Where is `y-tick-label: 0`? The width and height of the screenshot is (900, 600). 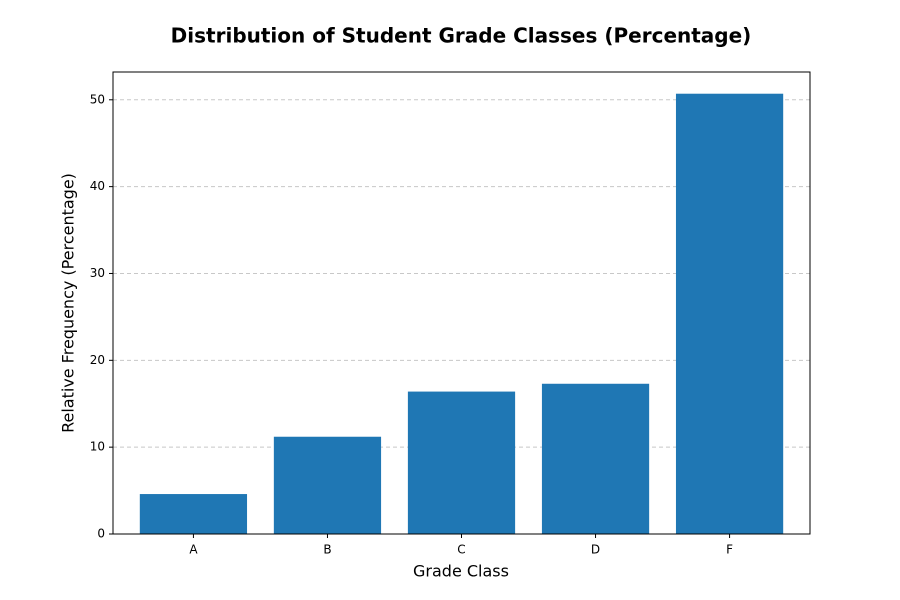
y-tick-label: 0 is located at coordinates (101, 534).